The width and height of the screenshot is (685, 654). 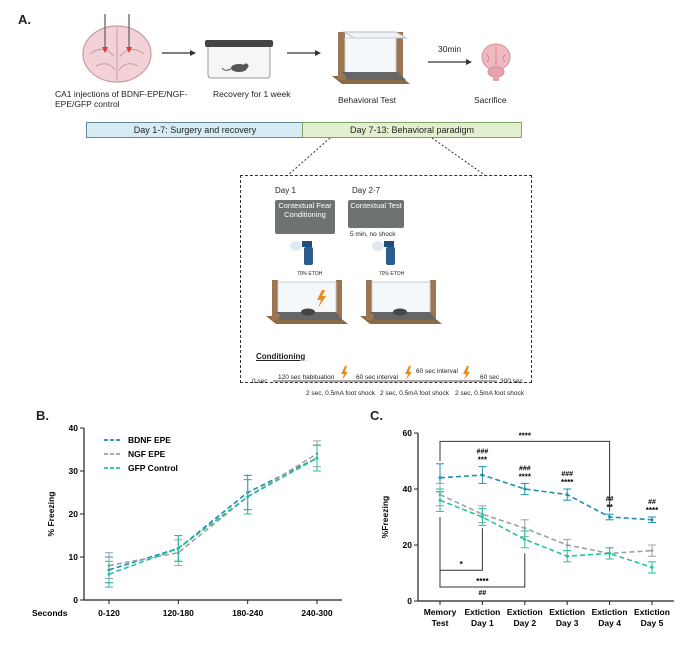 I want to click on step2-caption: Recovery for 1 week, so click(x=252, y=94).